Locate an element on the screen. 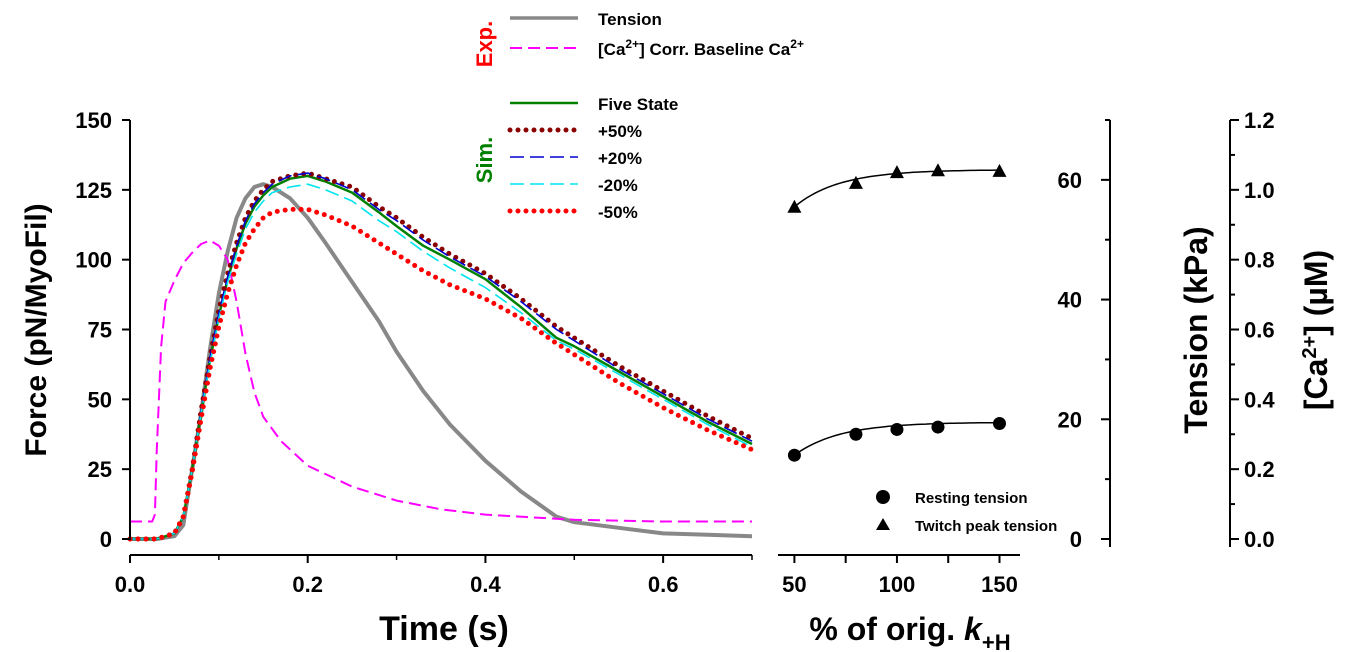 Image resolution: width=1349 pixels, height=652 pixels. tension-tick-label: 20 is located at coordinates (1070, 419).